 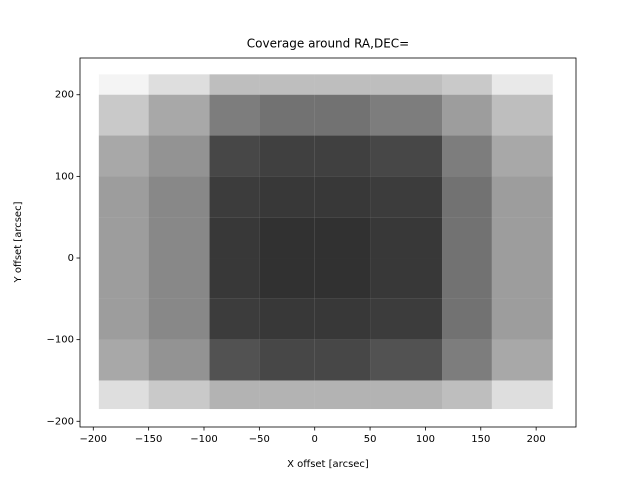 I want to click on x-tick-label: 50, so click(x=370, y=439).